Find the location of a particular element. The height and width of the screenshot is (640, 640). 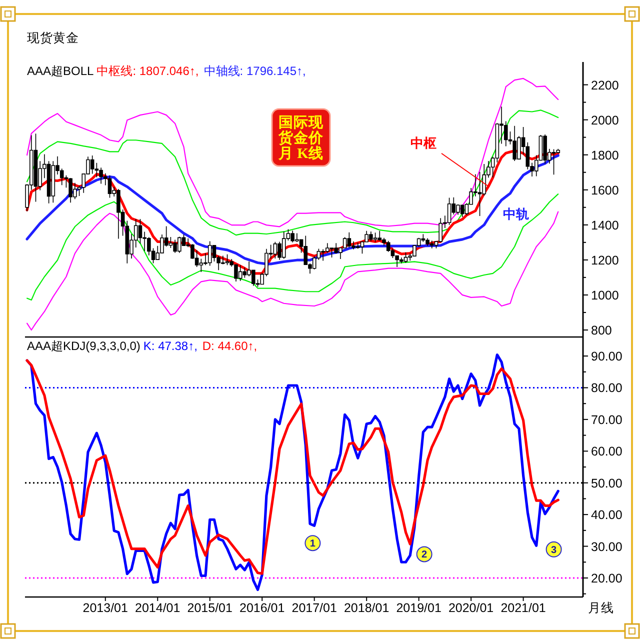

annotation: 3 is located at coordinates (553, 550).